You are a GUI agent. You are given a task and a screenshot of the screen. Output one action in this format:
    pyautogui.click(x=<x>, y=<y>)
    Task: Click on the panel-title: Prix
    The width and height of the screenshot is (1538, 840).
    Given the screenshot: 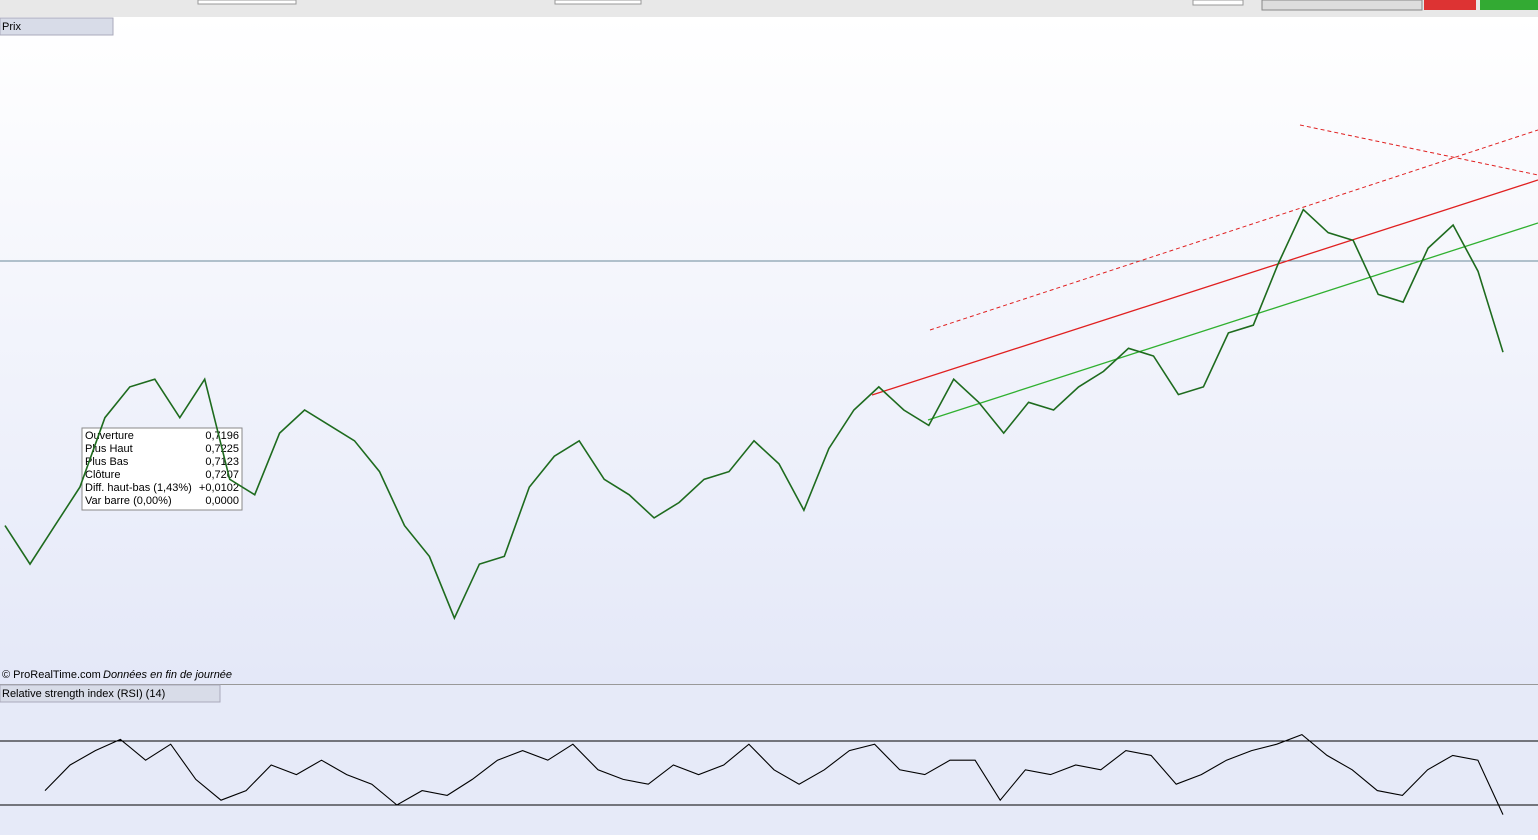 What is the action you would take?
    pyautogui.click(x=11, y=27)
    